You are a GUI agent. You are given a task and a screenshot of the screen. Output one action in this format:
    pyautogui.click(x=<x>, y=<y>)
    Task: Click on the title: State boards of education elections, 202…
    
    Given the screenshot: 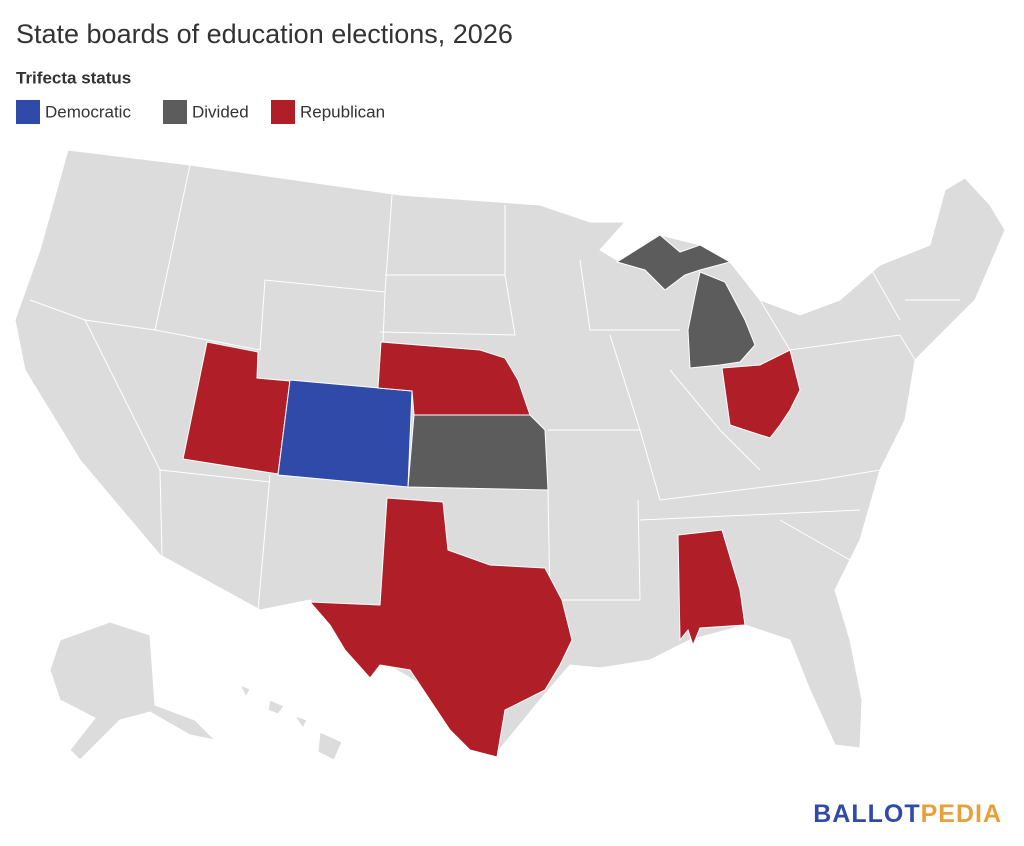 What is the action you would take?
    pyautogui.click(x=264, y=34)
    